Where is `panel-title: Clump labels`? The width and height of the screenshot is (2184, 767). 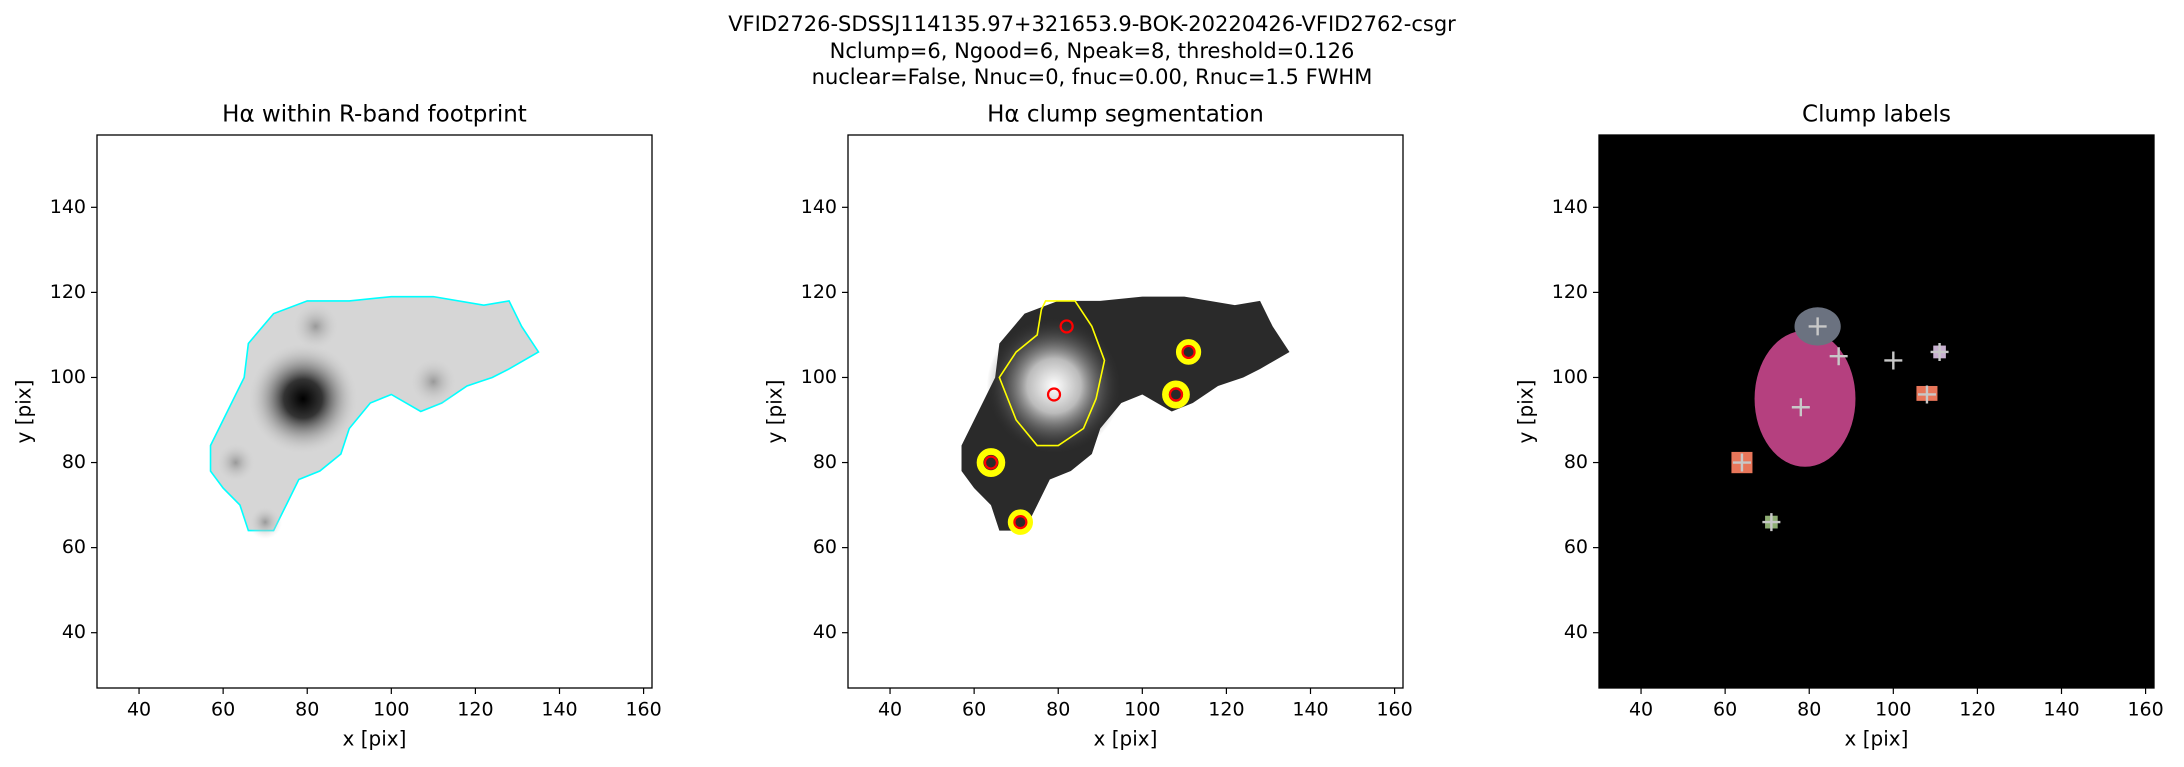 panel-title: Clump labels is located at coordinates (1876, 115).